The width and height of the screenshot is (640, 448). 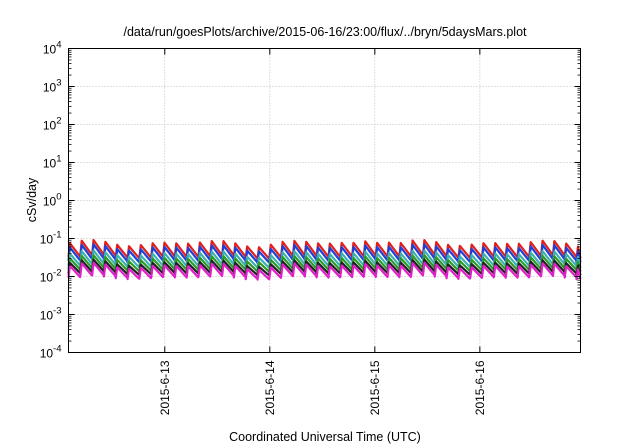 I want to click on y-tick-label: 10⁻⁴, so click(x=51, y=352).